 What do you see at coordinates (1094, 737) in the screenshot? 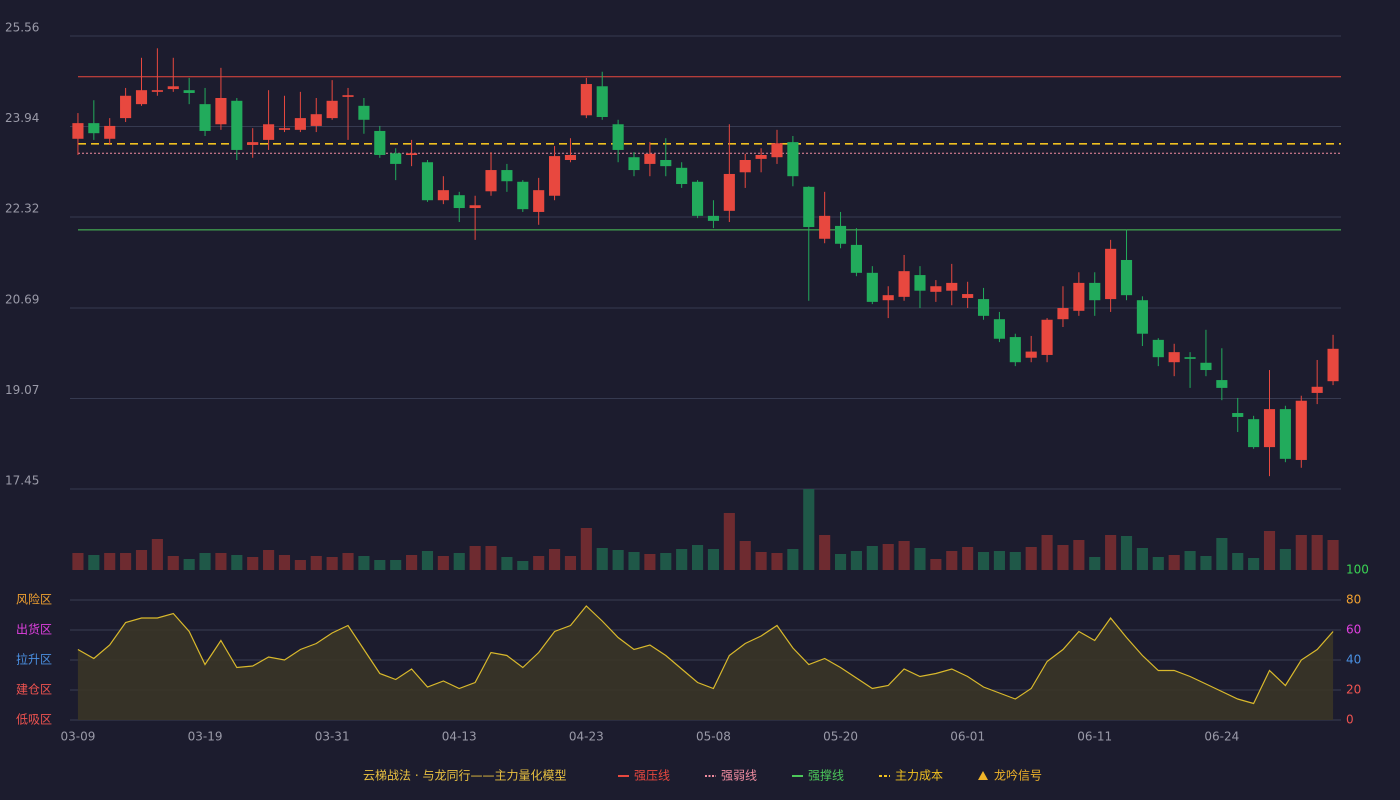
I see `x-tick-label: 06-11` at bounding box center [1094, 737].